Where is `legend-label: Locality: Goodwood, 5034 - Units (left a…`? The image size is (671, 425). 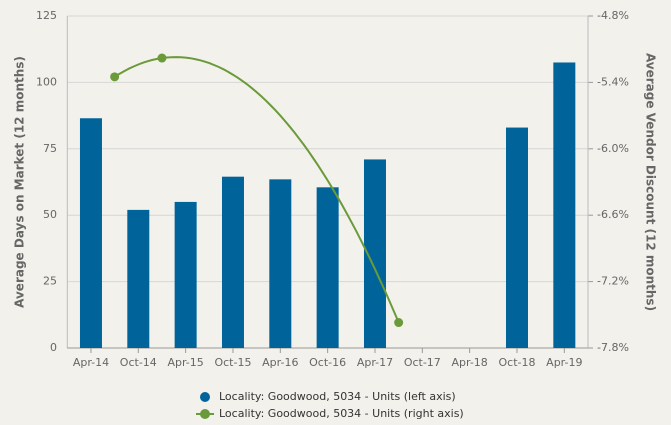 legend-label: Locality: Goodwood, 5034 - Units (left a… is located at coordinates (337, 396).